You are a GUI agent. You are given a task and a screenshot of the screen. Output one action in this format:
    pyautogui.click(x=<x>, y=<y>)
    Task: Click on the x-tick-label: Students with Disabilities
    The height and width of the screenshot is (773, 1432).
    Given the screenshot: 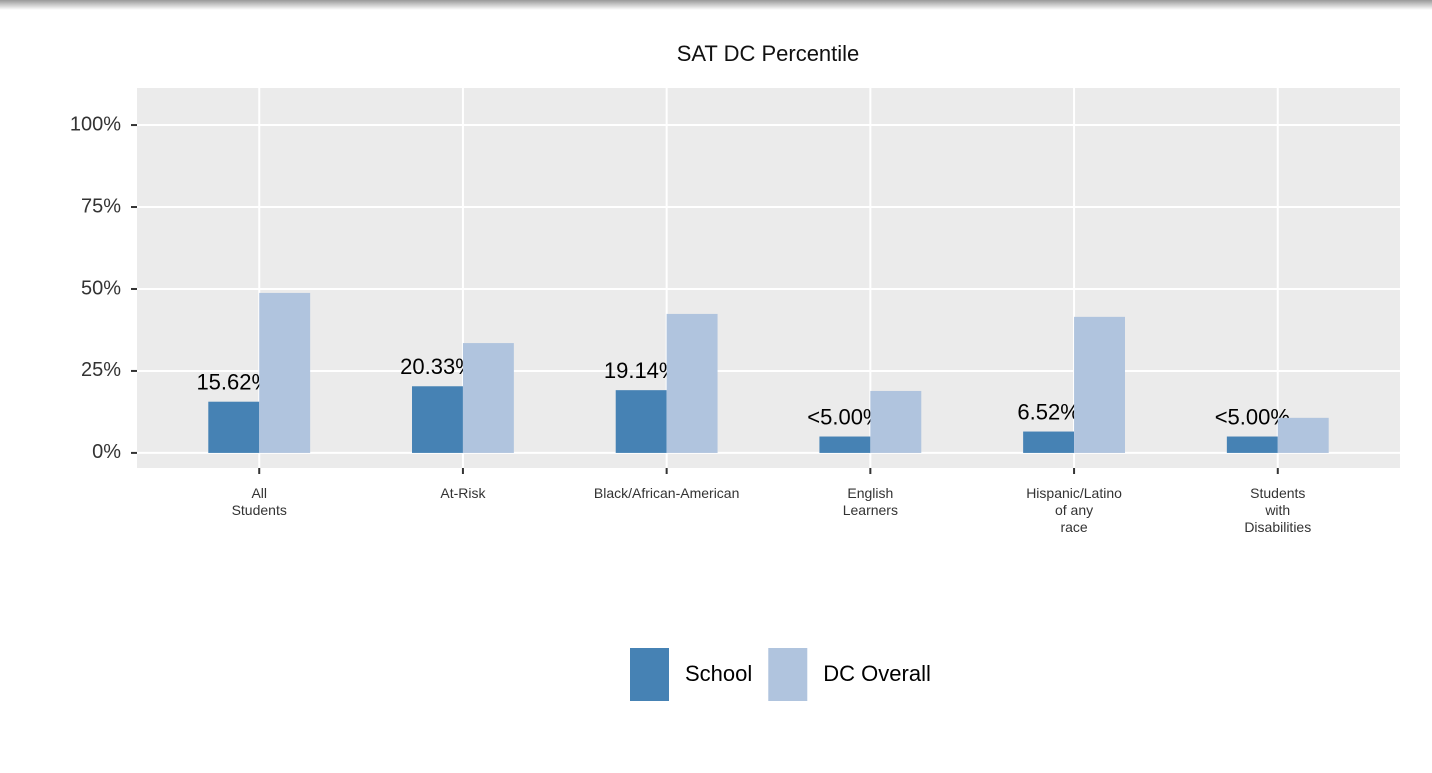 What is the action you would take?
    pyautogui.click(x=1277, y=510)
    